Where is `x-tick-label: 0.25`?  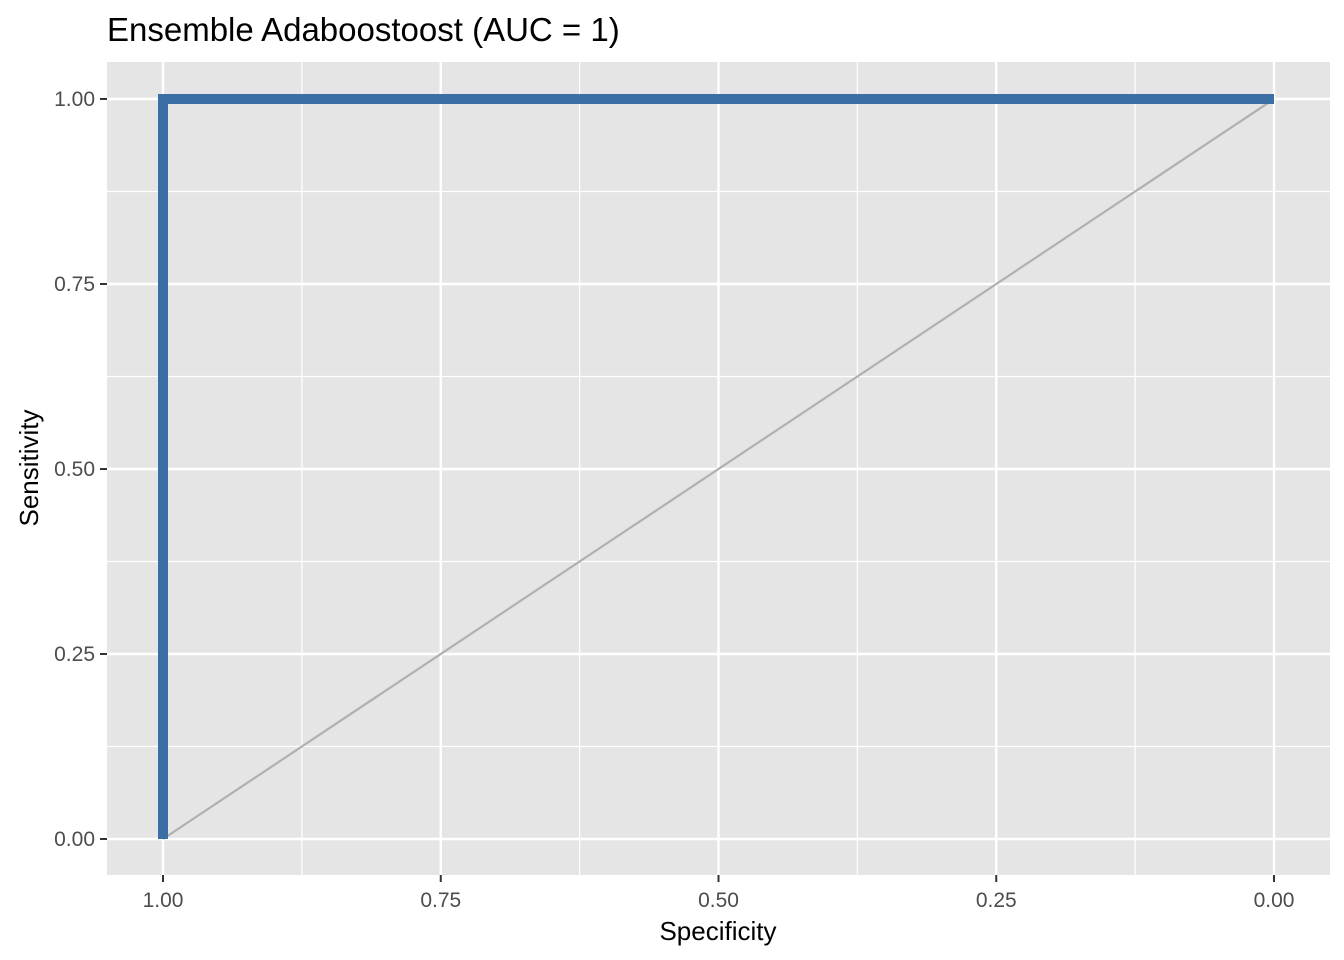 x-tick-label: 0.25 is located at coordinates (996, 900).